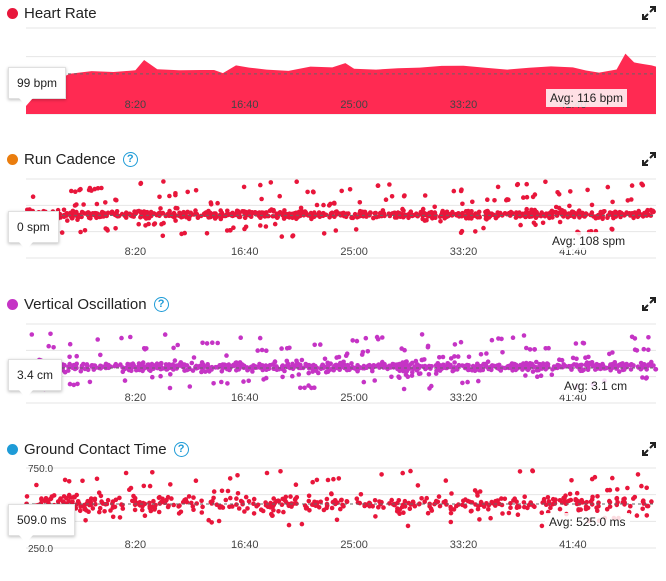  Describe the element at coordinates (354, 252) in the screenshot. I see `x-tick-label: 25:00` at that location.